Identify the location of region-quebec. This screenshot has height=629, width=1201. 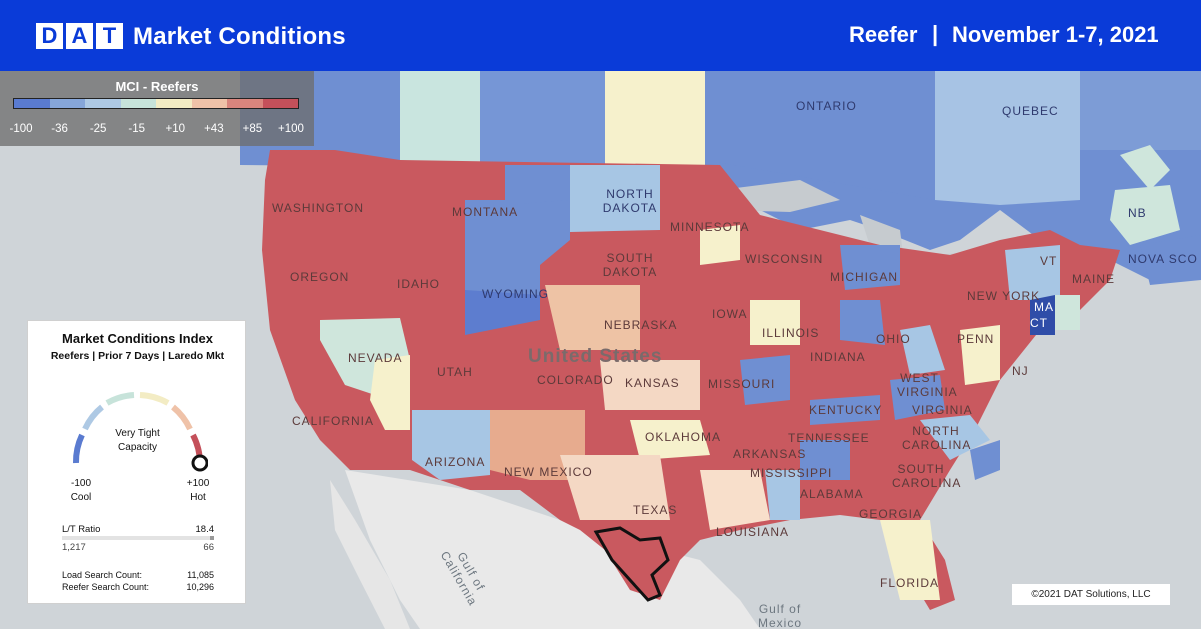
(1007, 138).